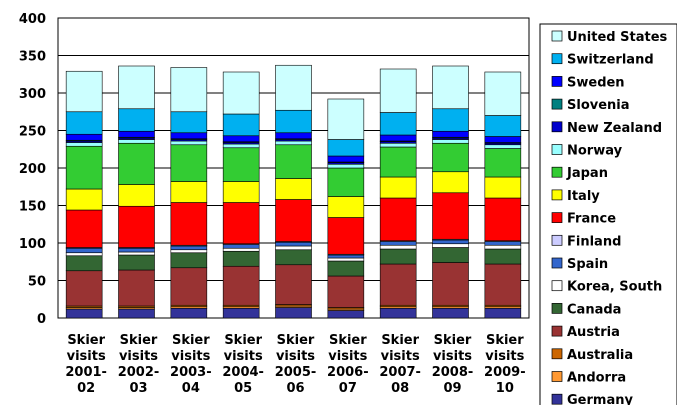 The image size is (677, 405). What do you see at coordinates (32, 57) in the screenshot?
I see `y-tick-label: 350` at bounding box center [32, 57].